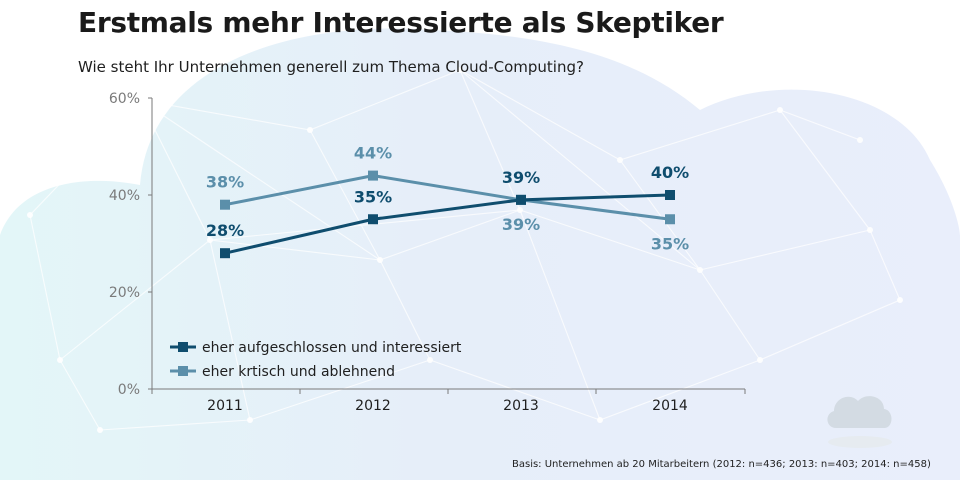 The width and height of the screenshot is (960, 480). Describe the element at coordinates (124, 99) in the screenshot. I see `y-tick-label: 60%` at that location.